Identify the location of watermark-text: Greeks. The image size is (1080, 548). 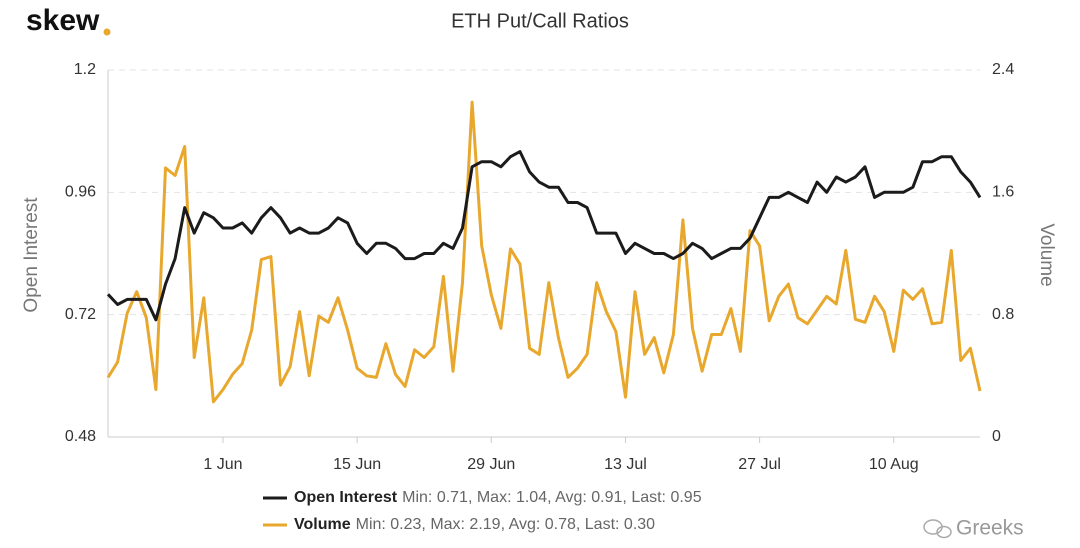
(990, 528).